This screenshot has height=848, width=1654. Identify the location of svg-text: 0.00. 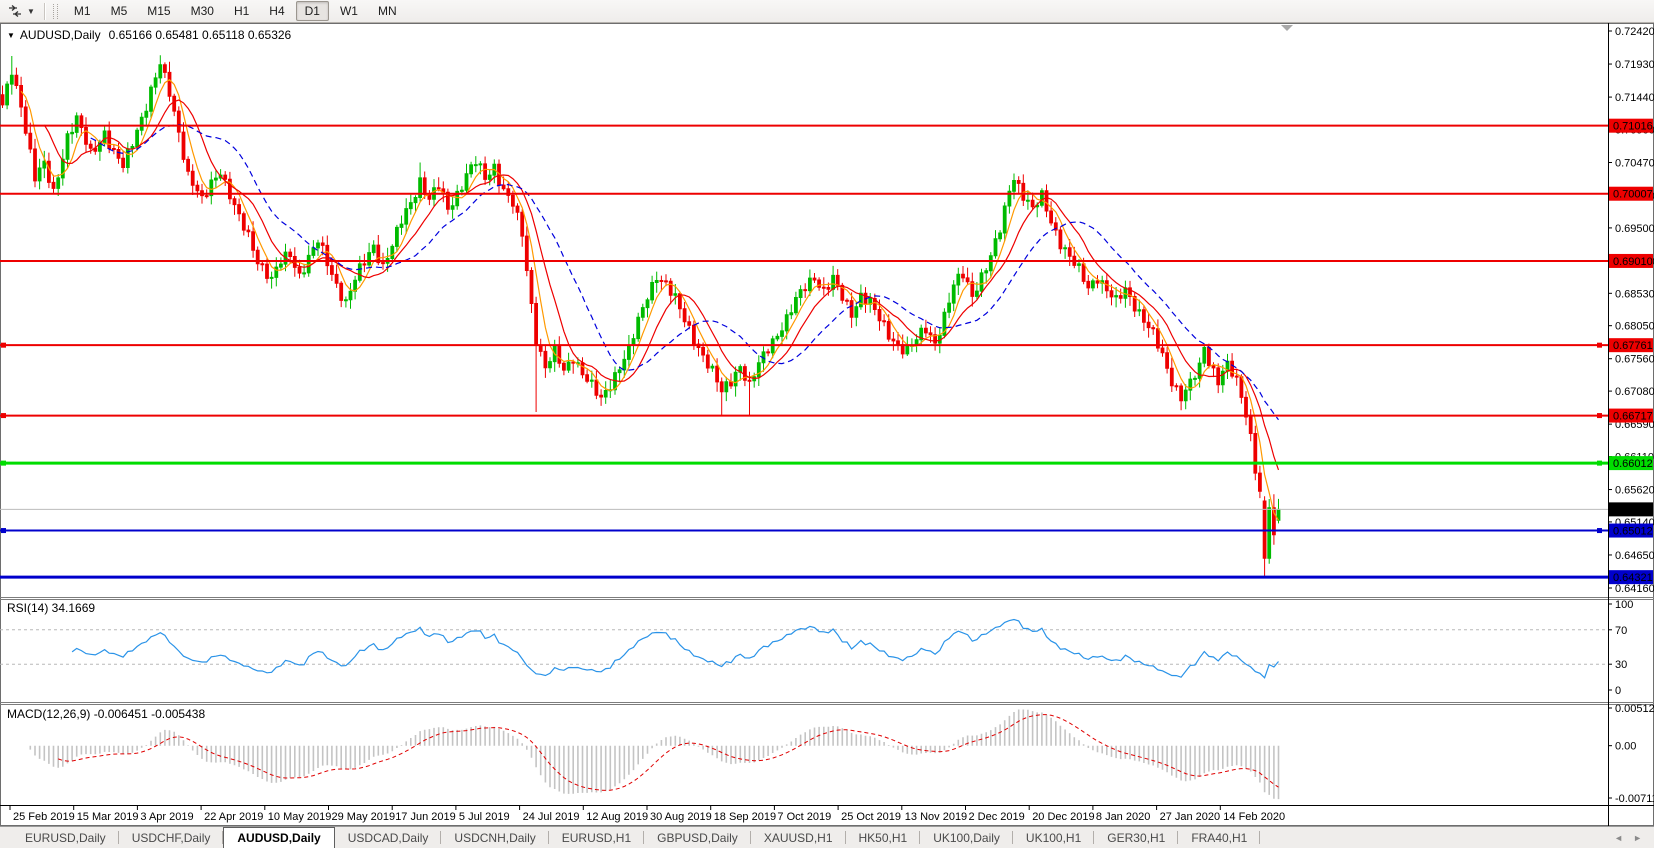
(1625, 747).